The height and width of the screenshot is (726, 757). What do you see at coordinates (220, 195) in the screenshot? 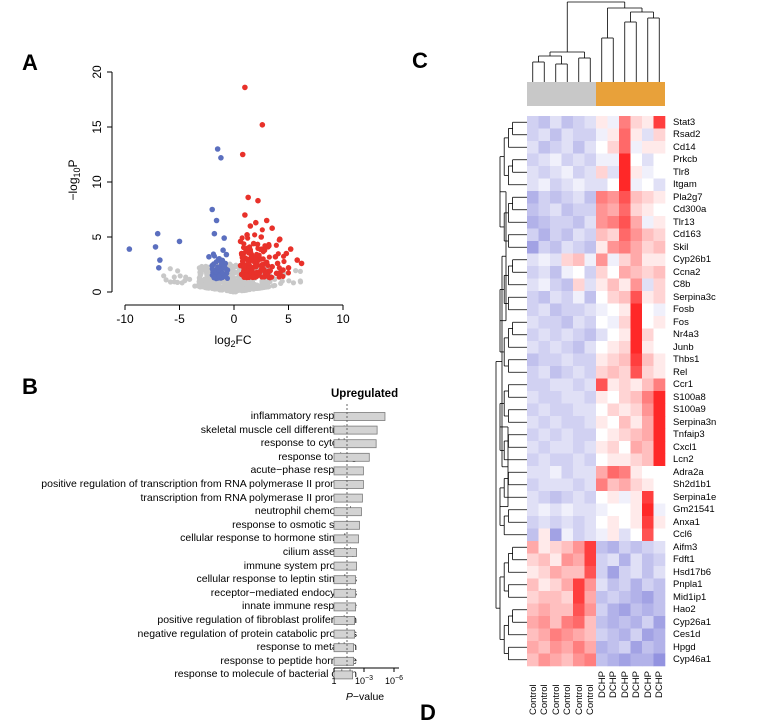
I see `volcano-axes: -10 -5 0 5 10 0 5 10 15 20` at bounding box center [220, 195].